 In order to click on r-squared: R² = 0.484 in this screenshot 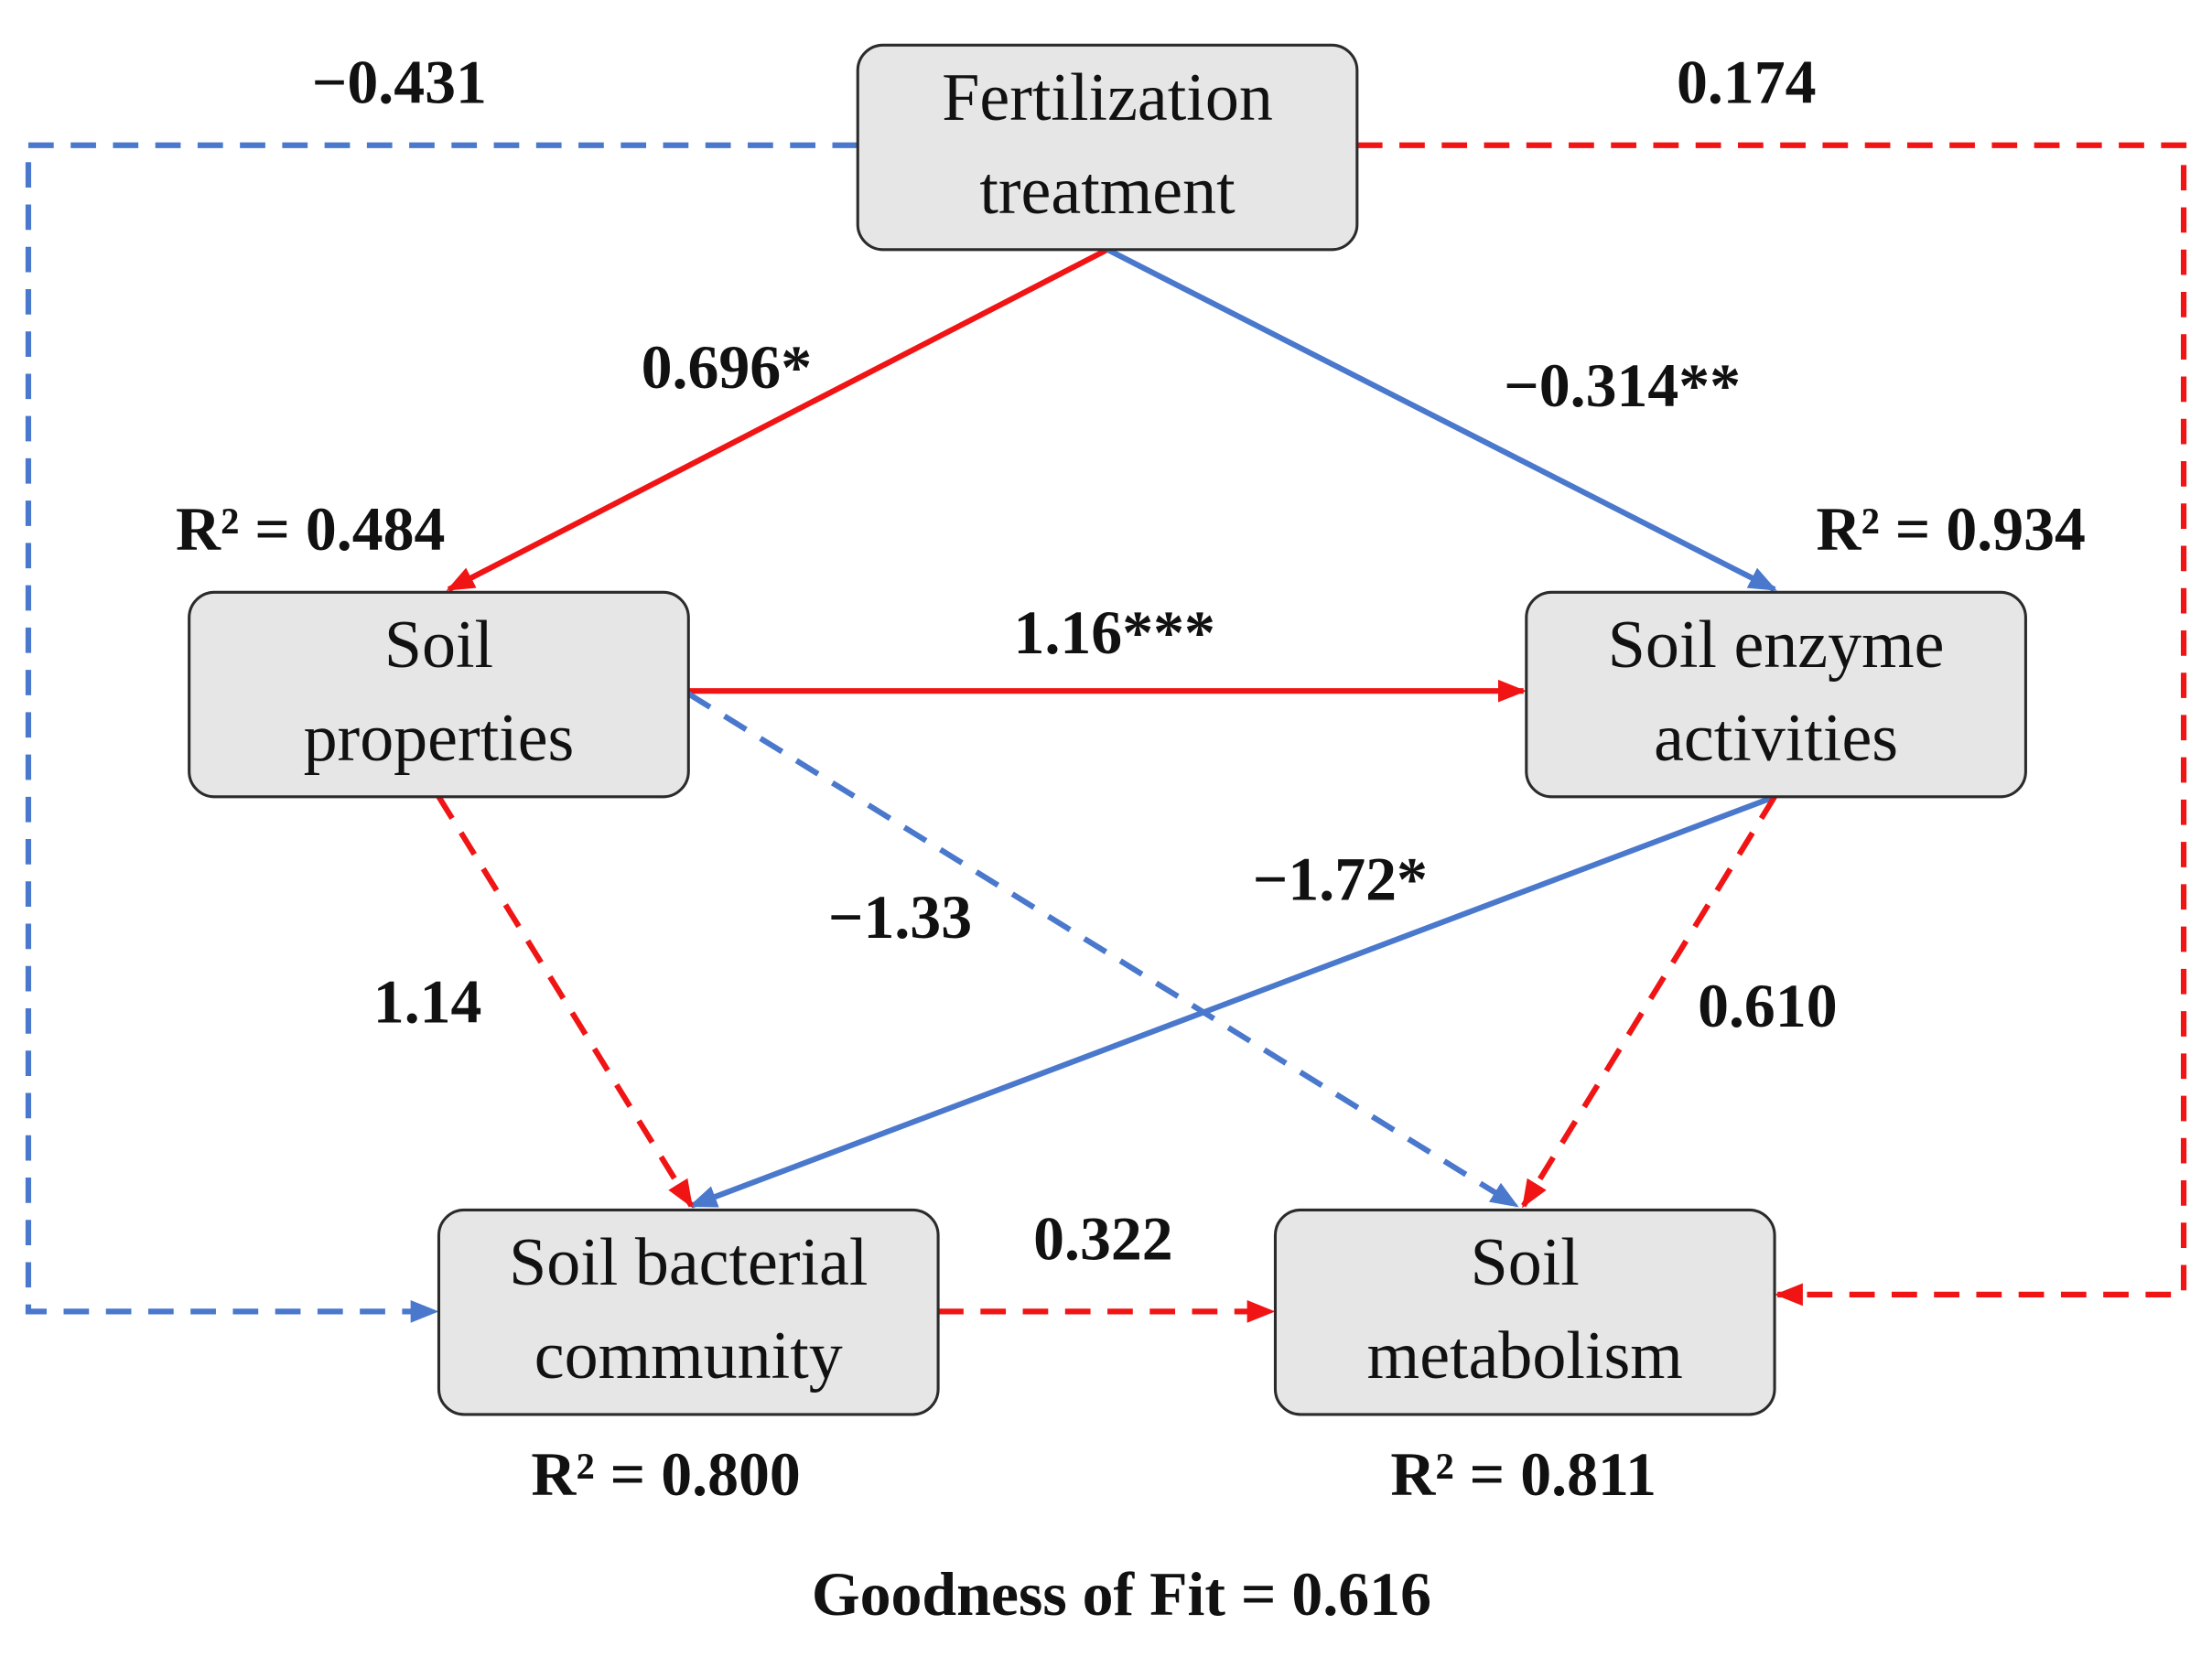, I will do `click(310, 529)`.